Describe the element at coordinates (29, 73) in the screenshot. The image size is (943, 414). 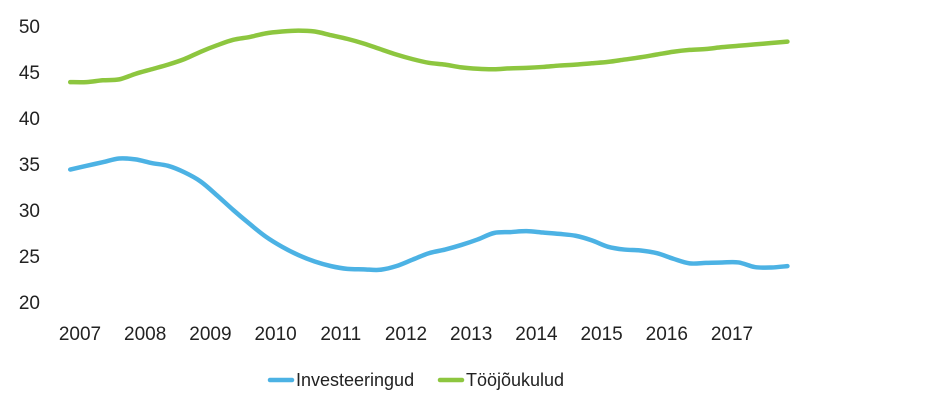
I see `y-tick-label: 45` at that location.